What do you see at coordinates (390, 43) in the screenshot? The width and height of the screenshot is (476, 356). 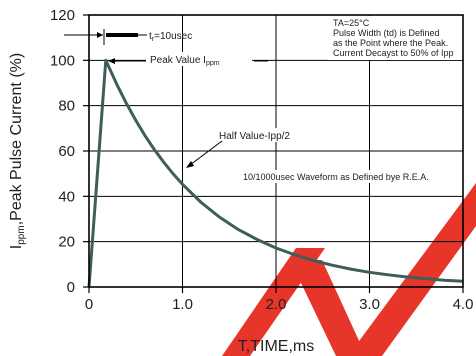 I see `note-line-3: as the Point where the Peak.` at bounding box center [390, 43].